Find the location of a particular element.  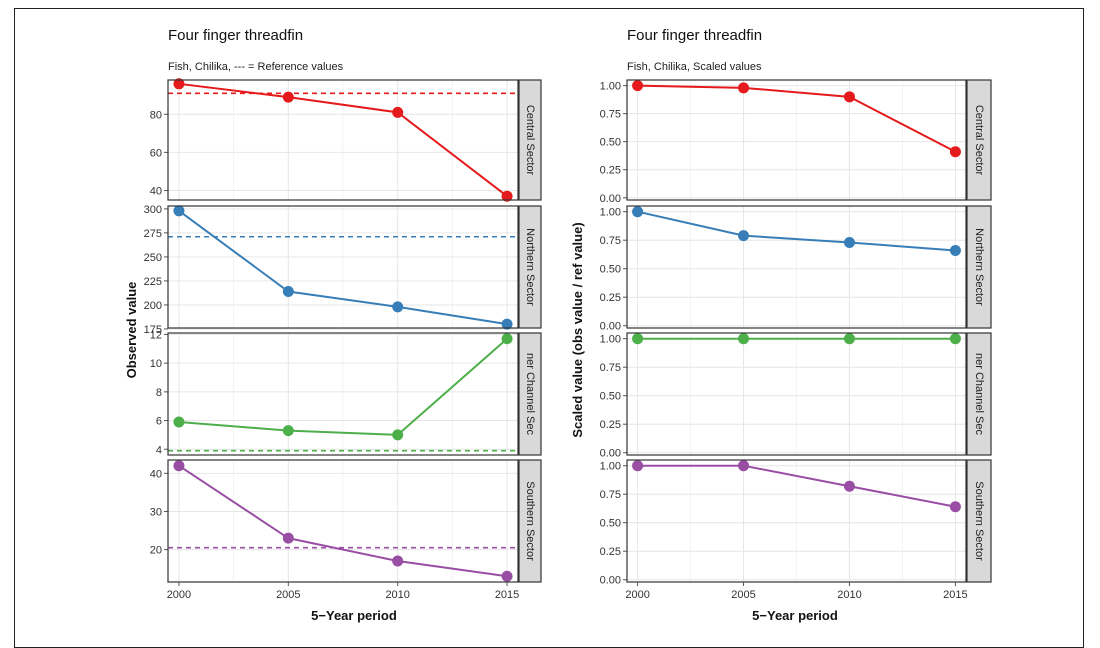

right-chart-subtitle: Fish, Chilika, Scaled values is located at coordinates (694, 67).